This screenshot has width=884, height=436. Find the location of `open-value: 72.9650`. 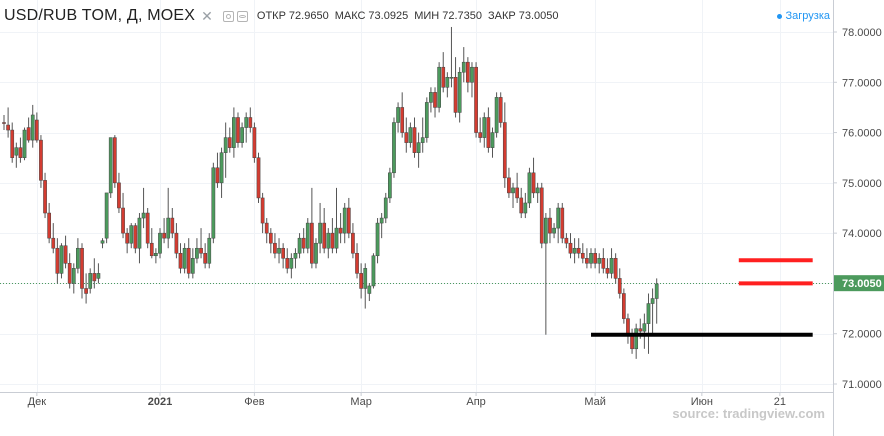

open-value: 72.9650 is located at coordinates (308, 16).